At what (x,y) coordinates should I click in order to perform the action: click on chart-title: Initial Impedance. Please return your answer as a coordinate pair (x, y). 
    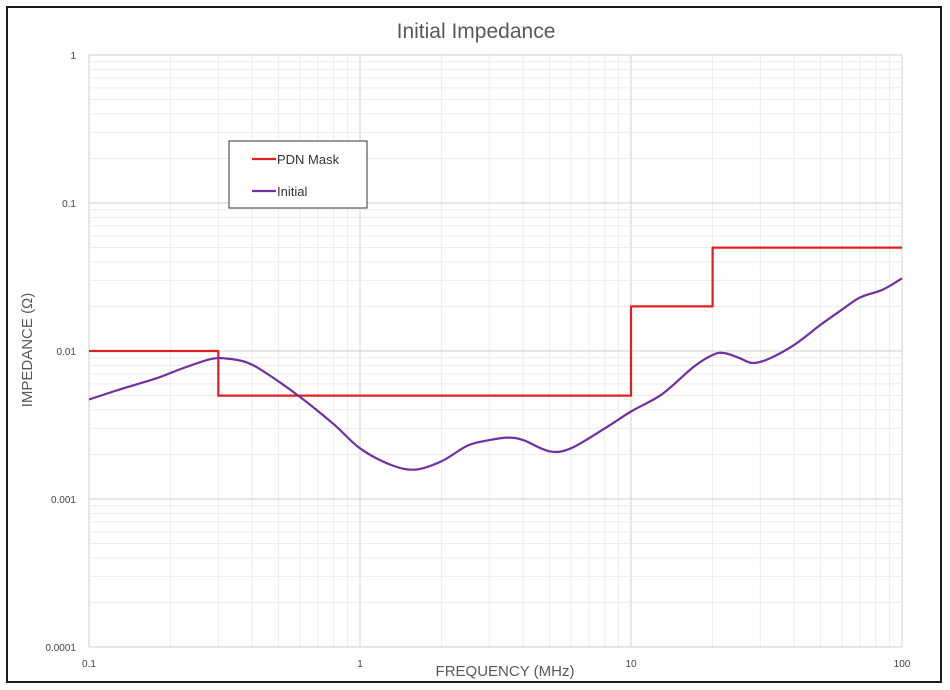
    Looking at the image, I should click on (476, 31).